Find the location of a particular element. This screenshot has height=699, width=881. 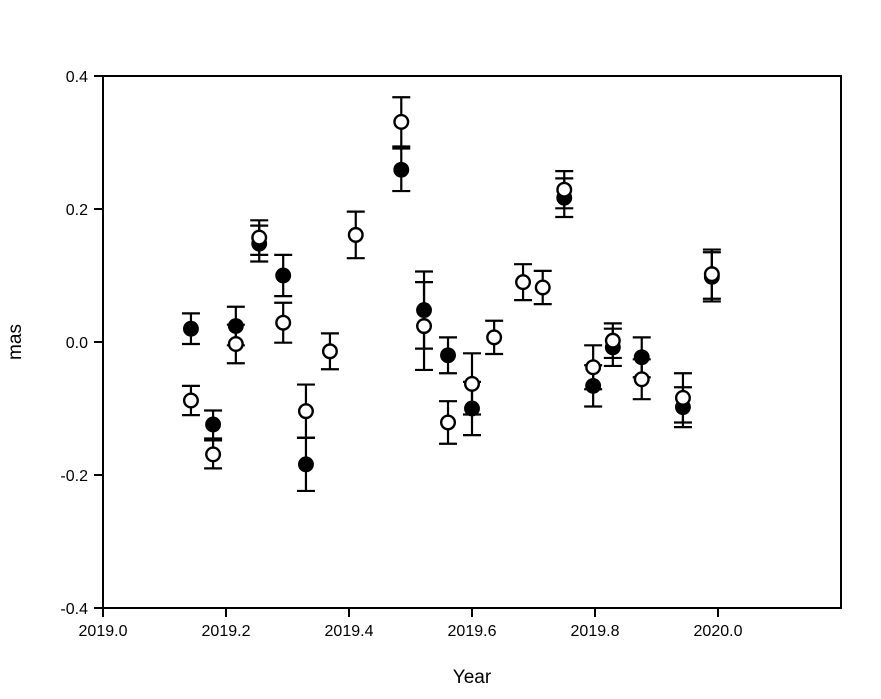

x-tick-label: 2019.0 is located at coordinates (103, 631).